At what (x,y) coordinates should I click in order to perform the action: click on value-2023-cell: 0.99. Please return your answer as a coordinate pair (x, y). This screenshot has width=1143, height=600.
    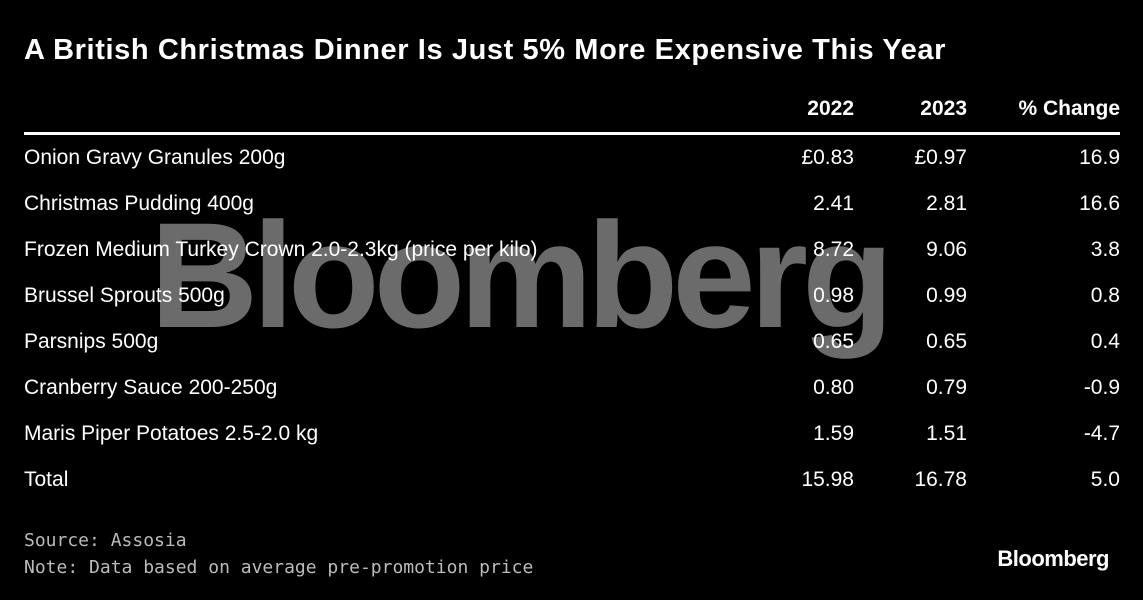
    Looking at the image, I should click on (946, 295).